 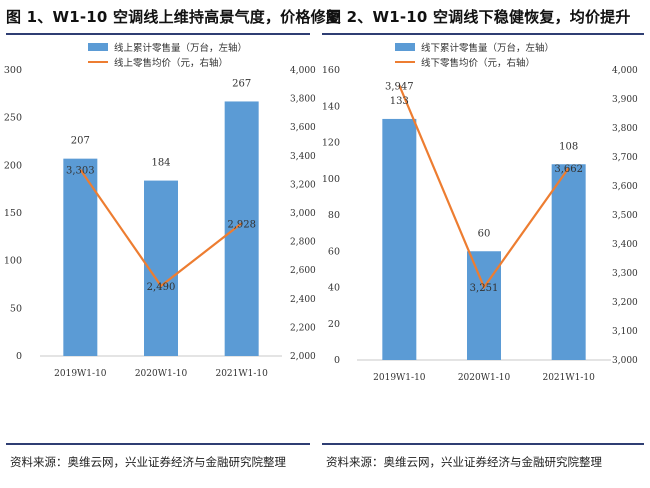 I want to click on bar-value-label: 267, so click(x=241, y=83).